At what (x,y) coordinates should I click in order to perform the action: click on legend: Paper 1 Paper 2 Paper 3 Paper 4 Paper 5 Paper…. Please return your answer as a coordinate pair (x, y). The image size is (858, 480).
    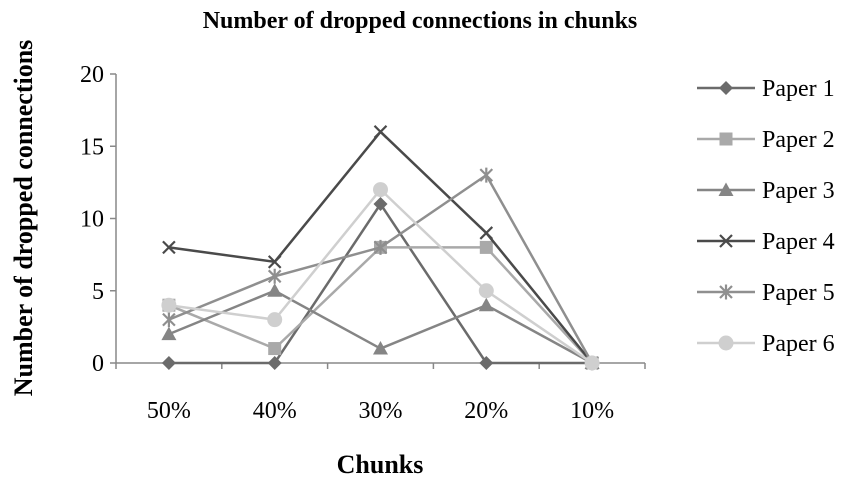
    Looking at the image, I should click on (766, 216).